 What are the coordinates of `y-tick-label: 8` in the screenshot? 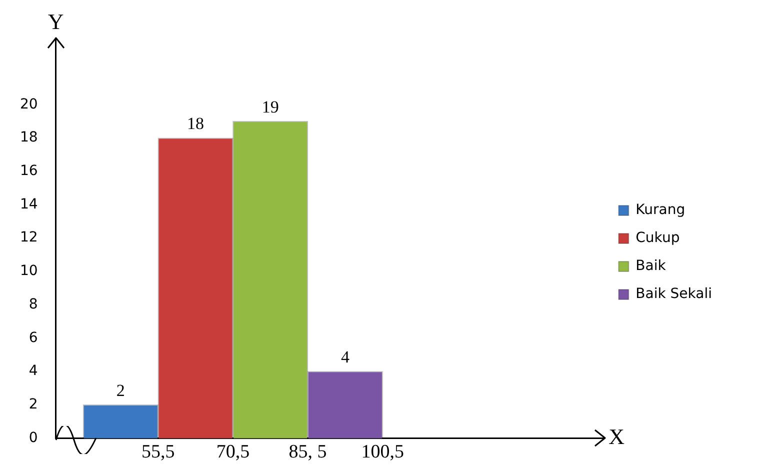 It's located at (33, 304).